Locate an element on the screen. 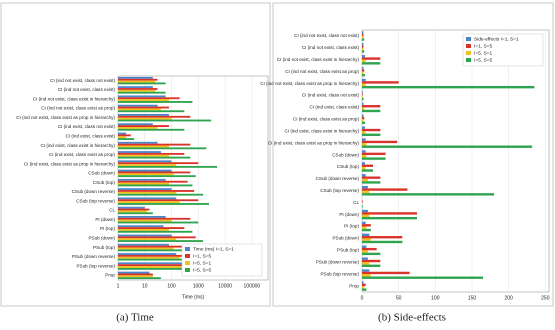 This screenshot has height=330, width=555. x-axis-label: Time (ms) is located at coordinates (193, 297).